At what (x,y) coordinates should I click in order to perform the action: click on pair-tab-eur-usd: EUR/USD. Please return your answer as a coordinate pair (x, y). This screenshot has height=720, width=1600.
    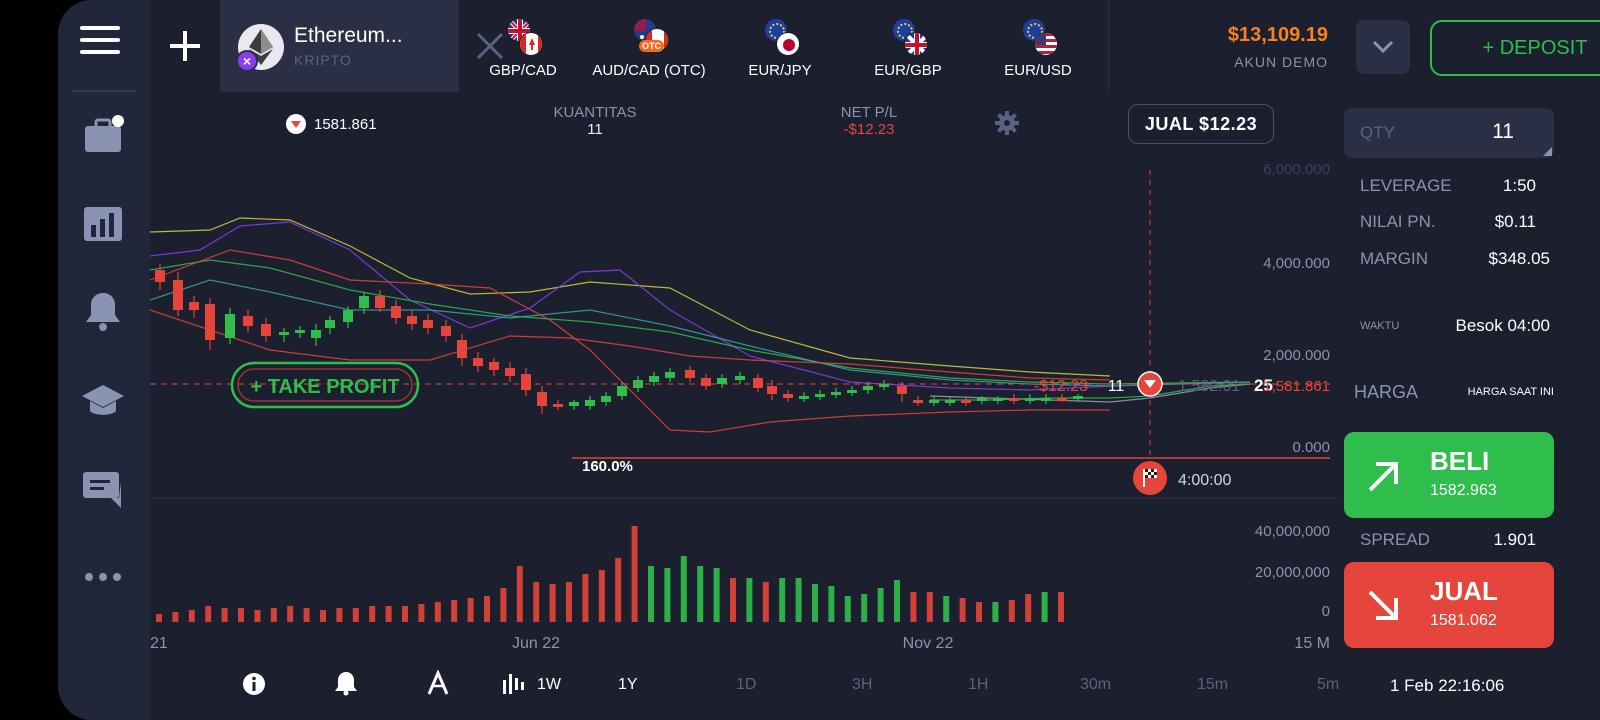
    Looking at the image, I should click on (1038, 46).